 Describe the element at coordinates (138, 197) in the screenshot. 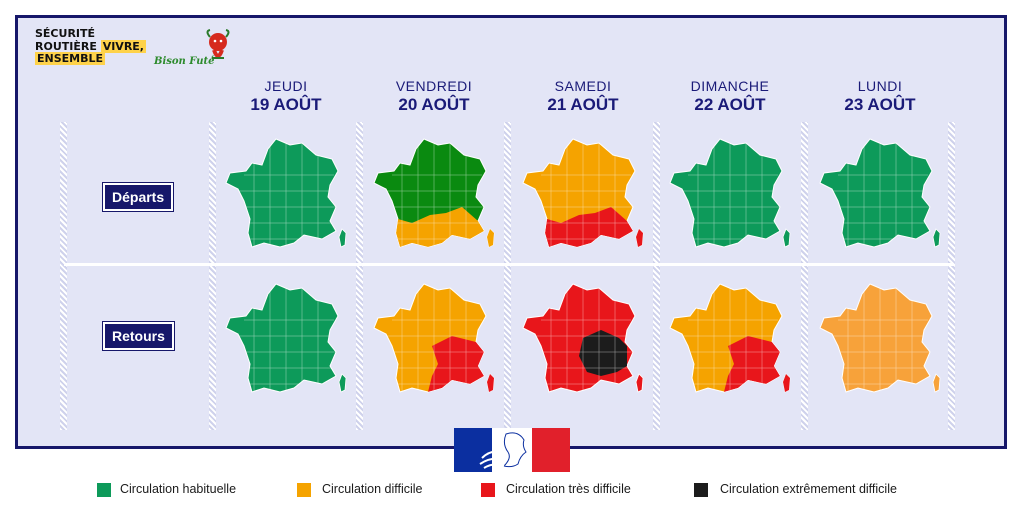

I see `row-label-departs: Départs` at that location.